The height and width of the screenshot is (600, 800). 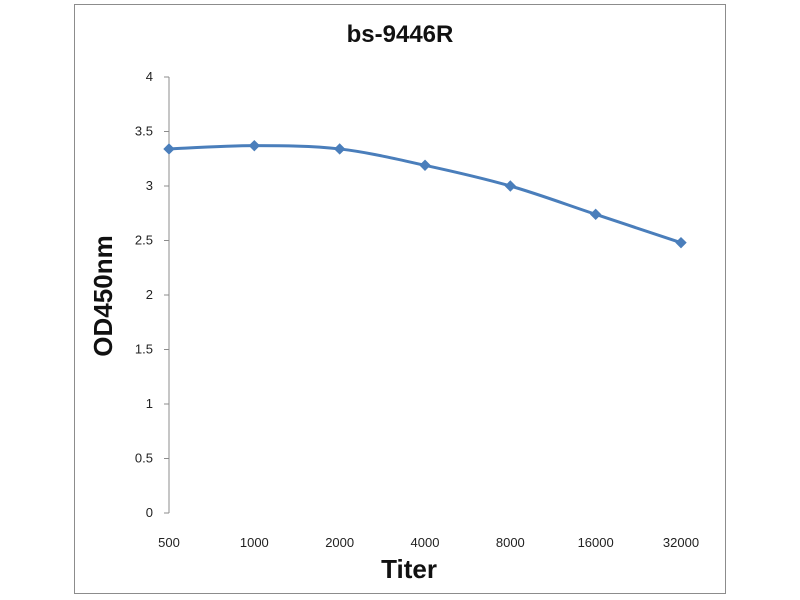 I want to click on x-tick-label: 32000, so click(x=681, y=542).